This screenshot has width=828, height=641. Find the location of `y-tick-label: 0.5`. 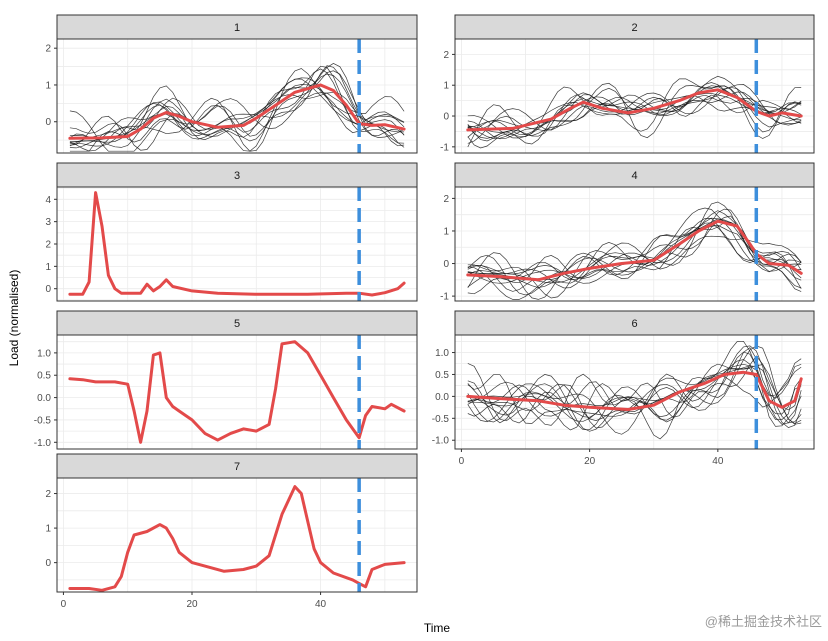

y-tick-label: 0.5 is located at coordinates (442, 375).